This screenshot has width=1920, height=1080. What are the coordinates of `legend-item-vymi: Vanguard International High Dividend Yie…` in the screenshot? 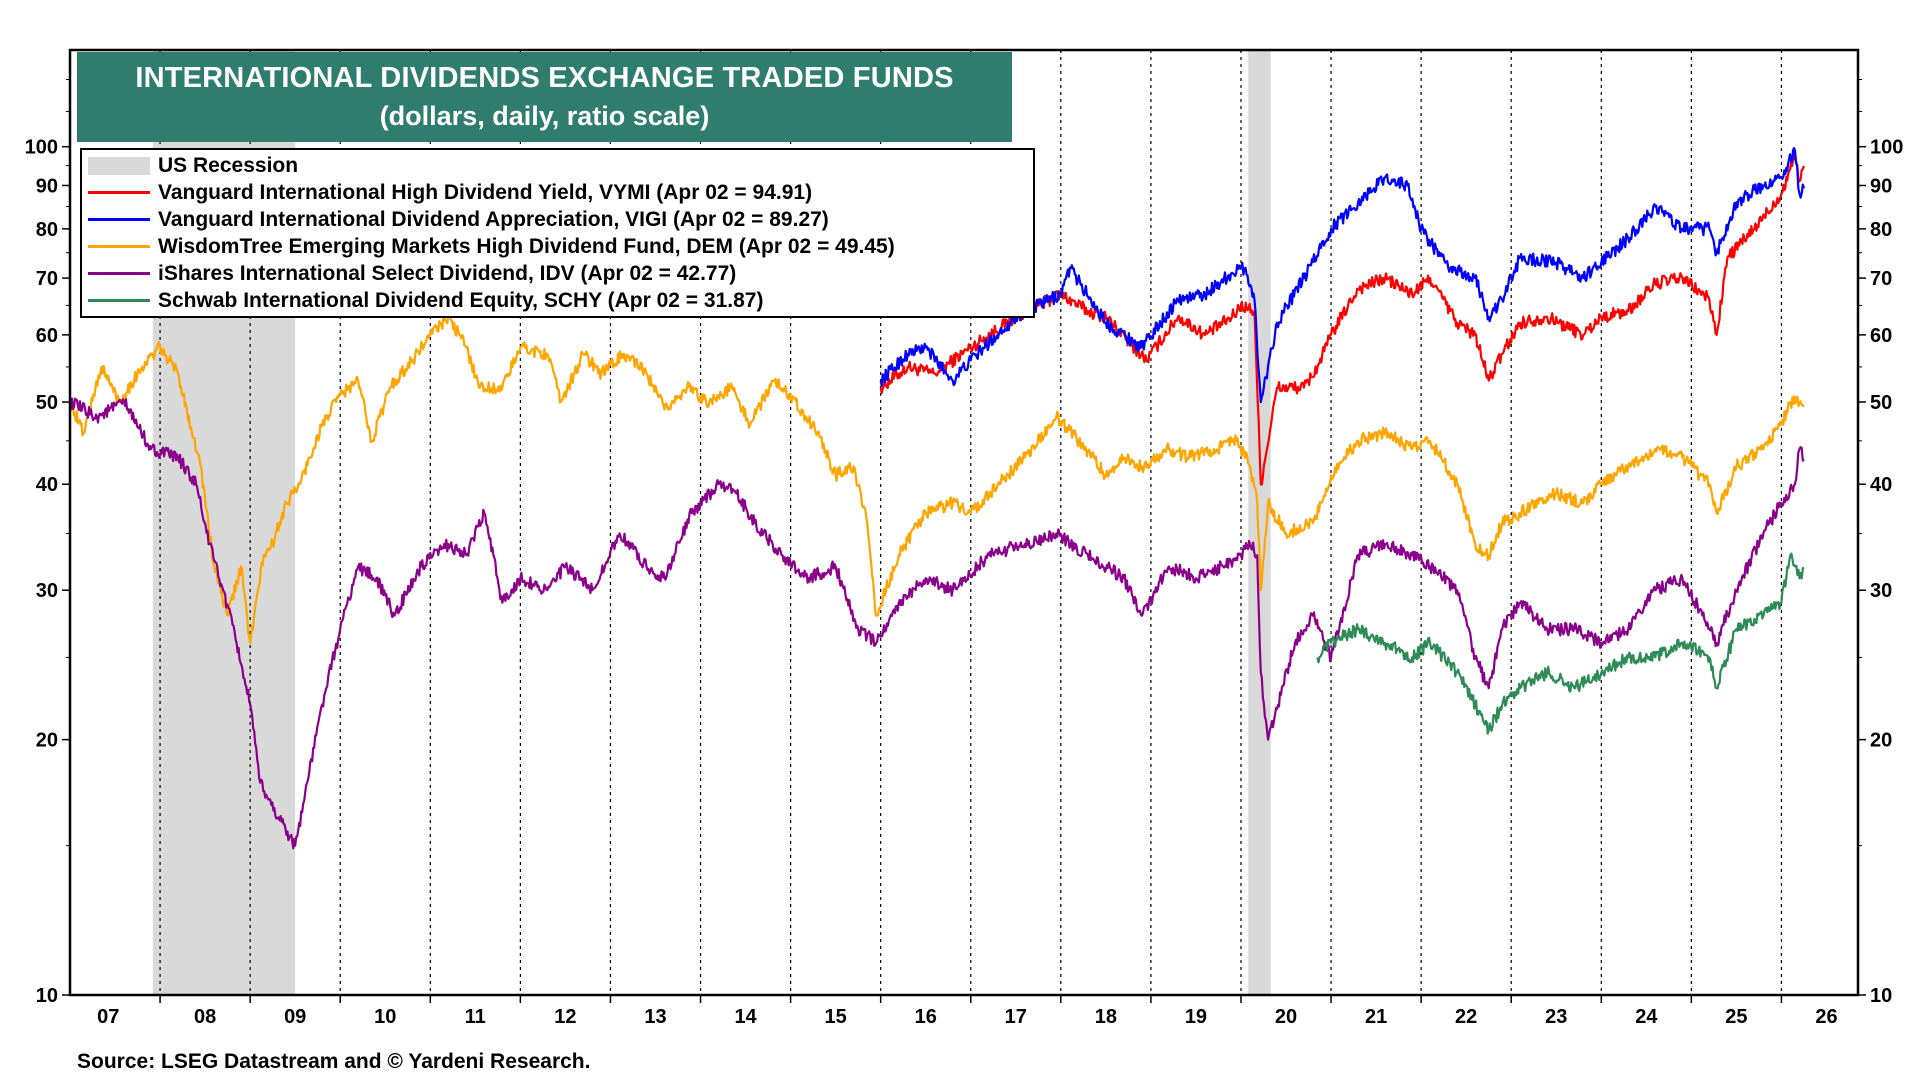 It's located at (560, 192).